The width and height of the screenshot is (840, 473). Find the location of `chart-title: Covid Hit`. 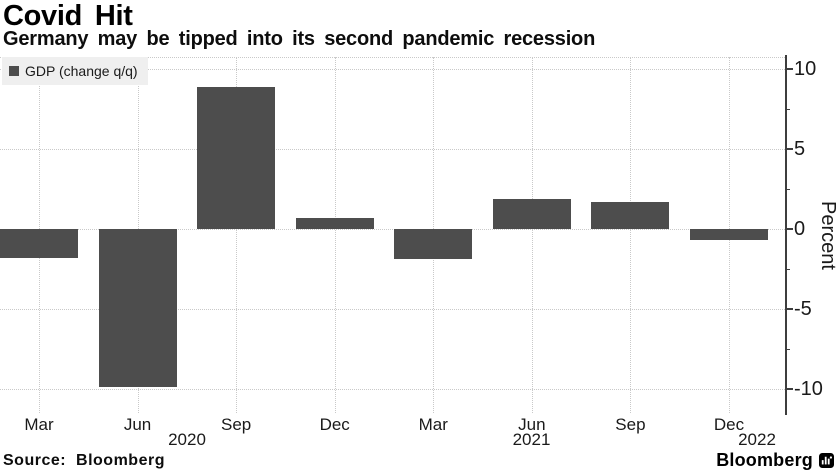

chart-title: Covid Hit is located at coordinates (68, 16).